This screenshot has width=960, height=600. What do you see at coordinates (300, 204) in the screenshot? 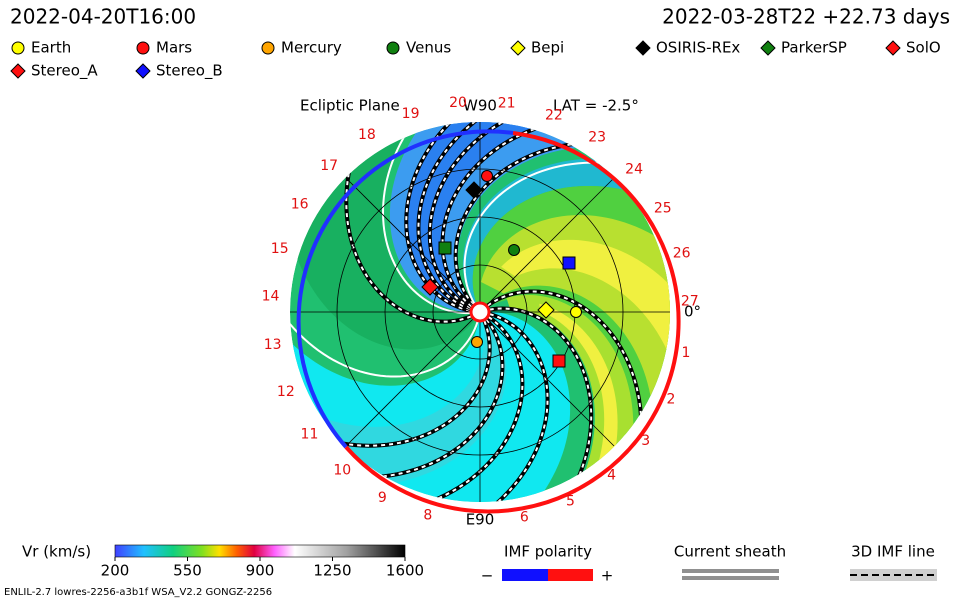
I see `sector-label: 16` at bounding box center [300, 204].